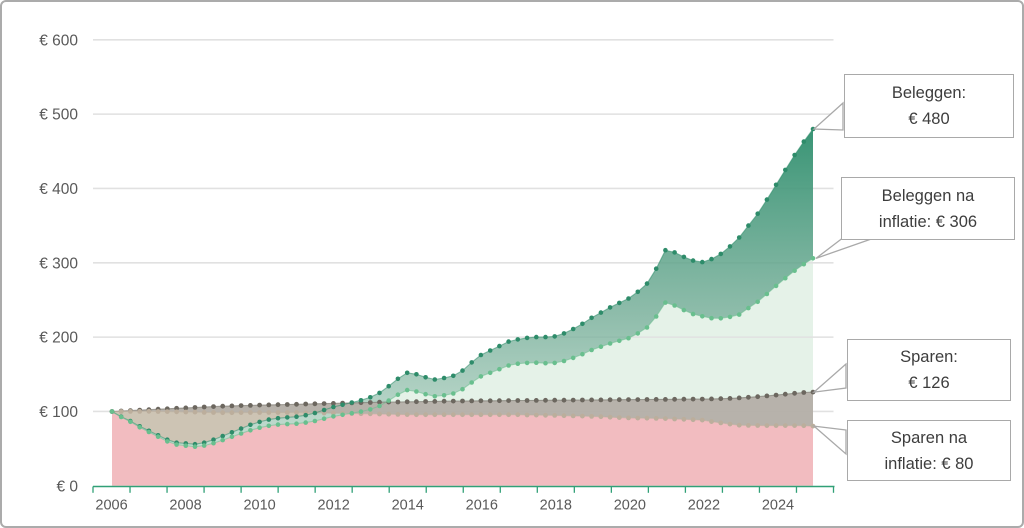  What do you see at coordinates (778, 505) in the screenshot?
I see `svg-text: 2024` at bounding box center [778, 505].